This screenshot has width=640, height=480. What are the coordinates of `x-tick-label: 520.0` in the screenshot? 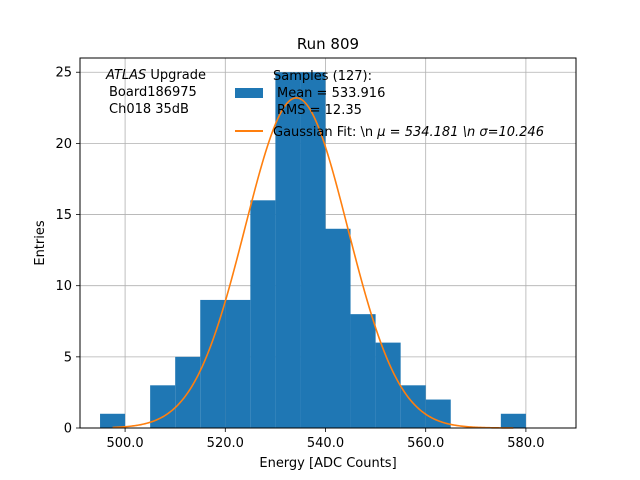 It's located at (225, 443).